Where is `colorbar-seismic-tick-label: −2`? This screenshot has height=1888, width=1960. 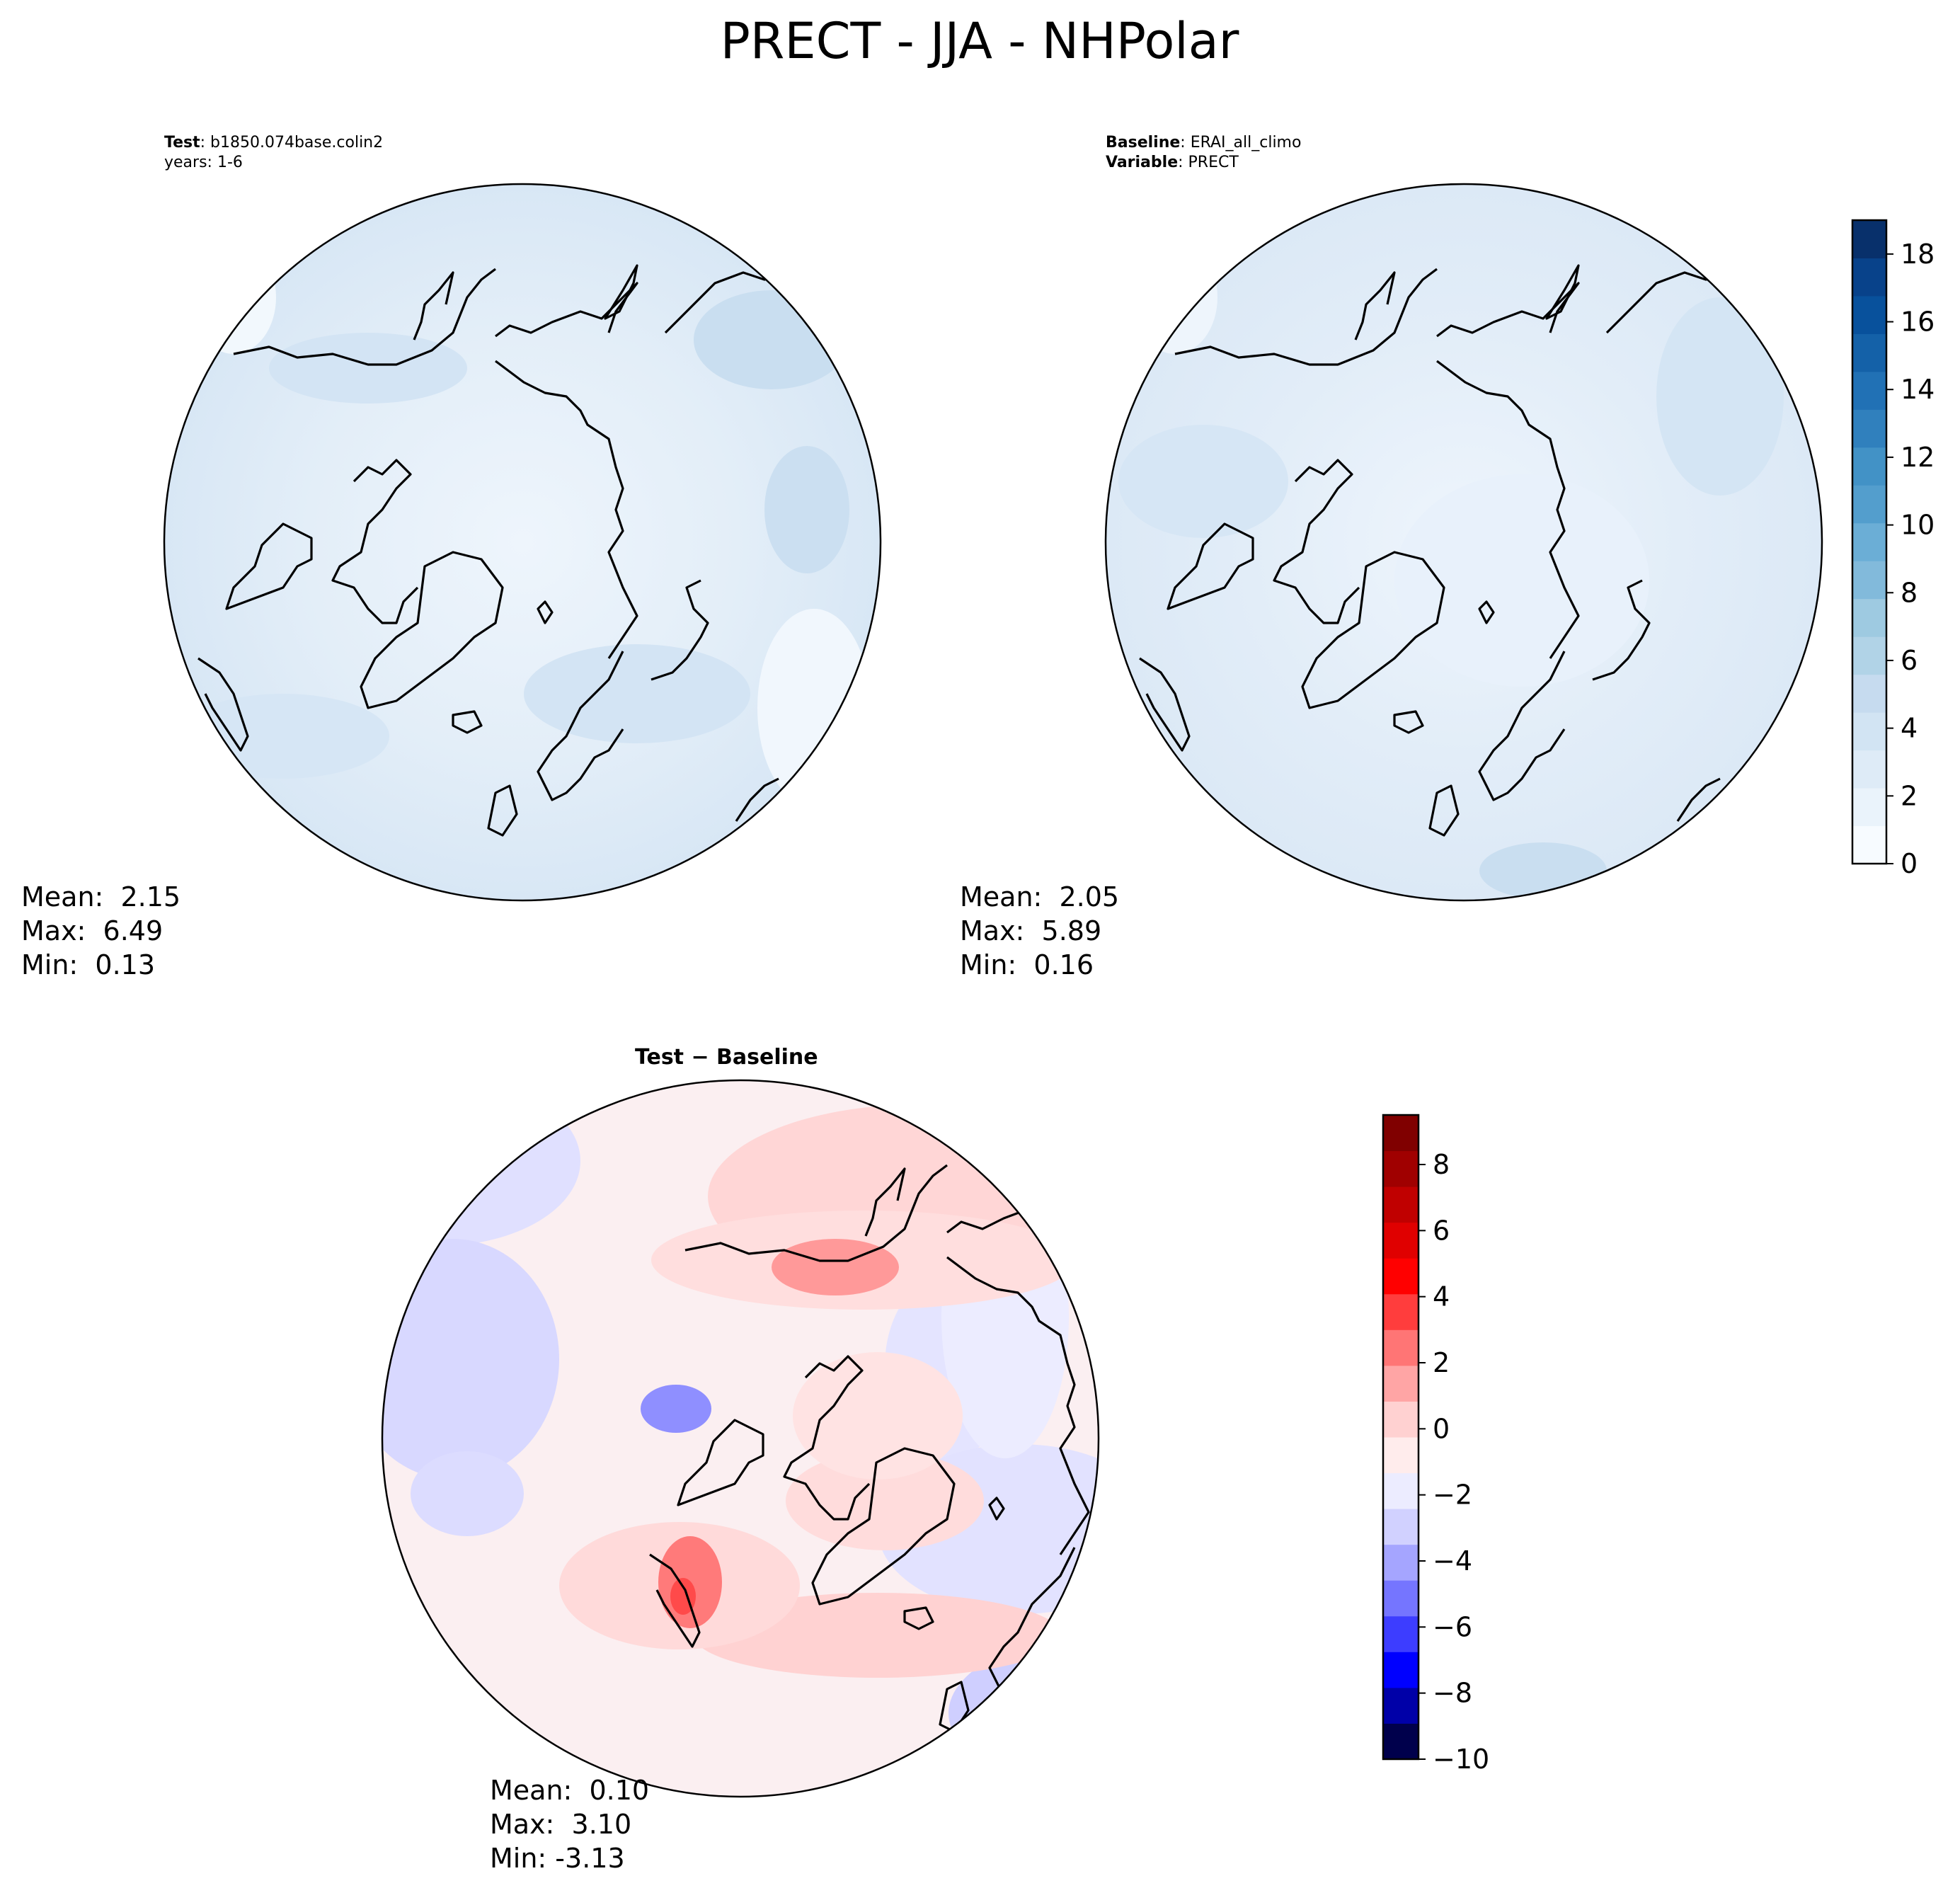
colorbar-seismic-tick-label: −2 is located at coordinates (1452, 1496).